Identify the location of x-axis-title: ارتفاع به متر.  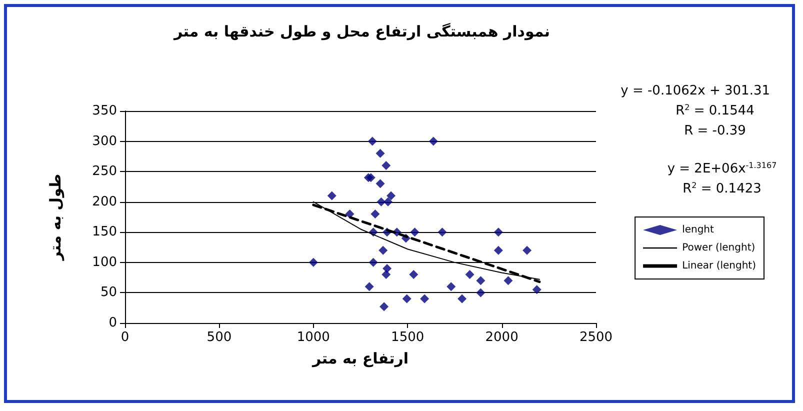
(360, 359).